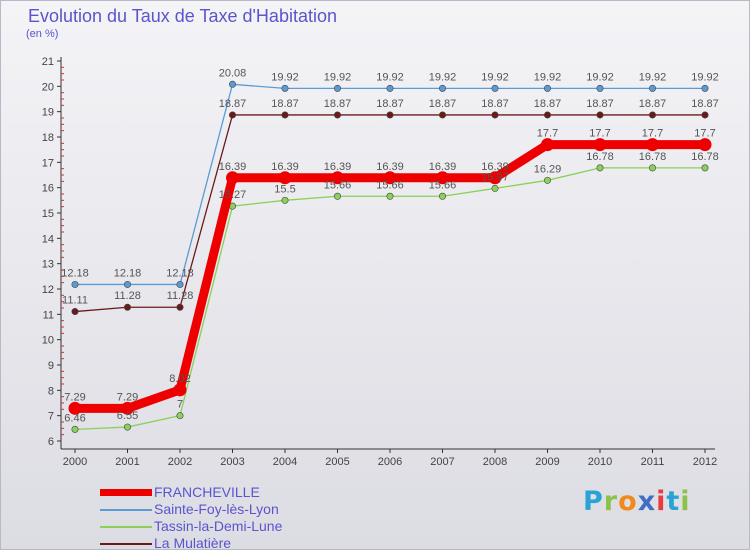  Describe the element at coordinates (74, 418) in the screenshot. I see `data-label: 6.46` at that location.